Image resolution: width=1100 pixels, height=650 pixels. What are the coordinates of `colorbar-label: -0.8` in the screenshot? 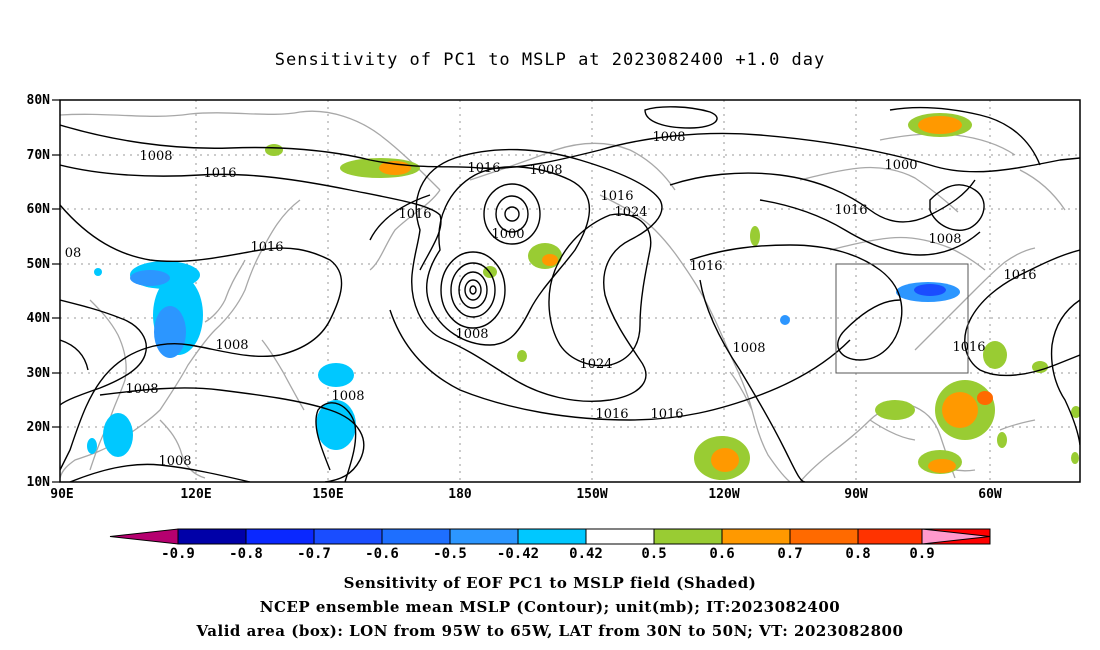 It's located at (246, 554).